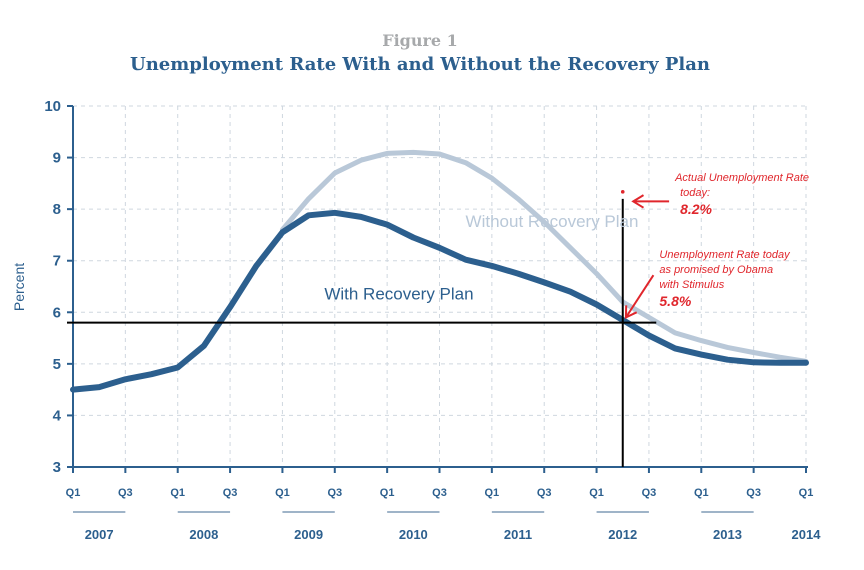 The width and height of the screenshot is (864, 570). I want to click on y-tick-label: 6, so click(57, 312).